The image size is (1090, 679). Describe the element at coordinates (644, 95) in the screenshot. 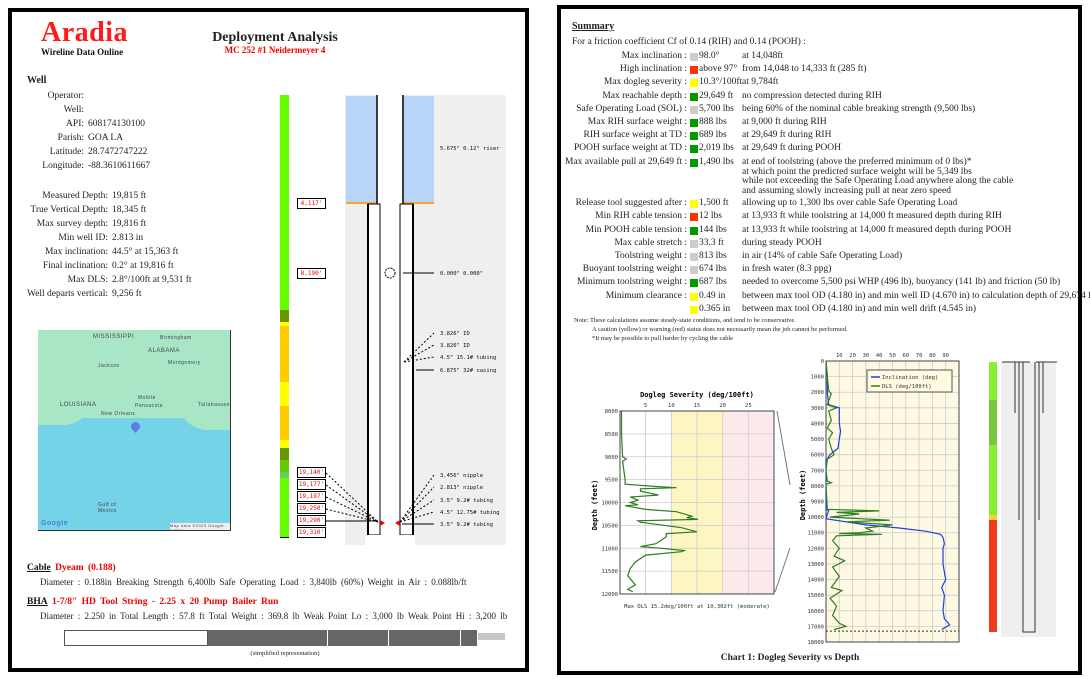

I see `summary-label: Max reachable depth :` at that location.